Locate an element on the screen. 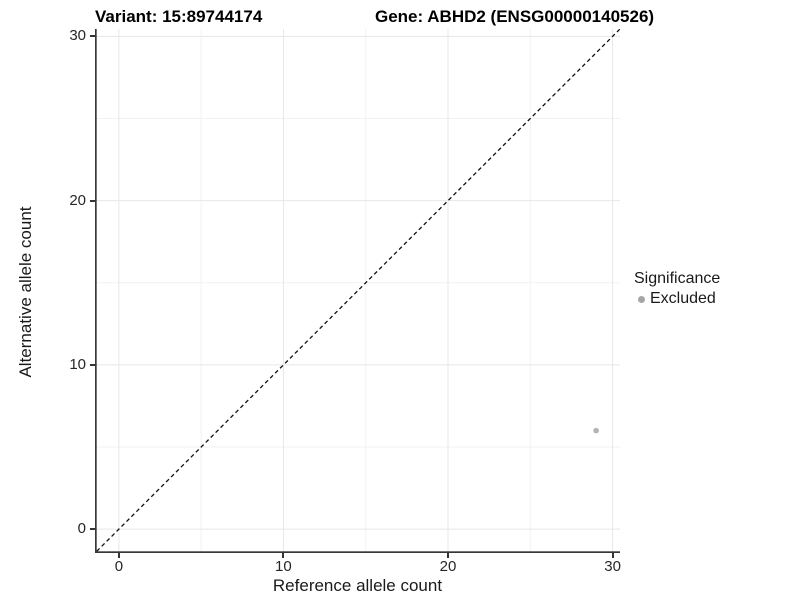  y-tick-label: 10 is located at coordinates (77, 364).